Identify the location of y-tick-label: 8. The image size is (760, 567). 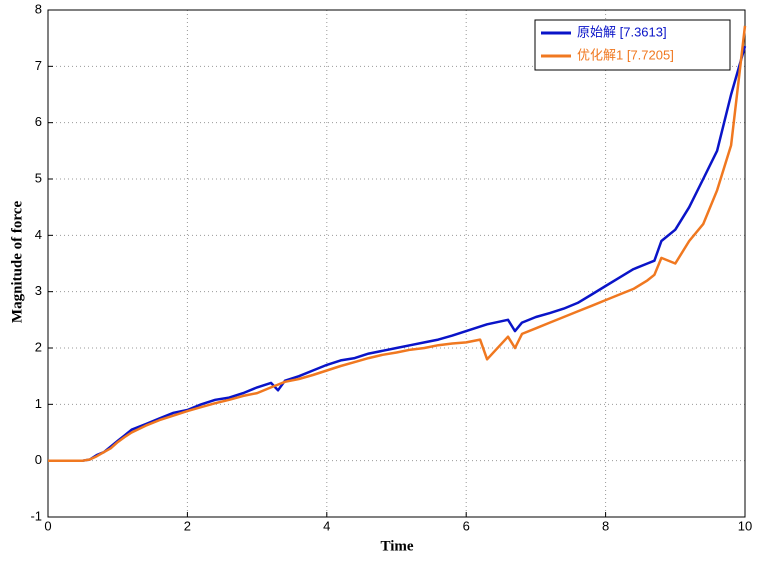
(38, 8).